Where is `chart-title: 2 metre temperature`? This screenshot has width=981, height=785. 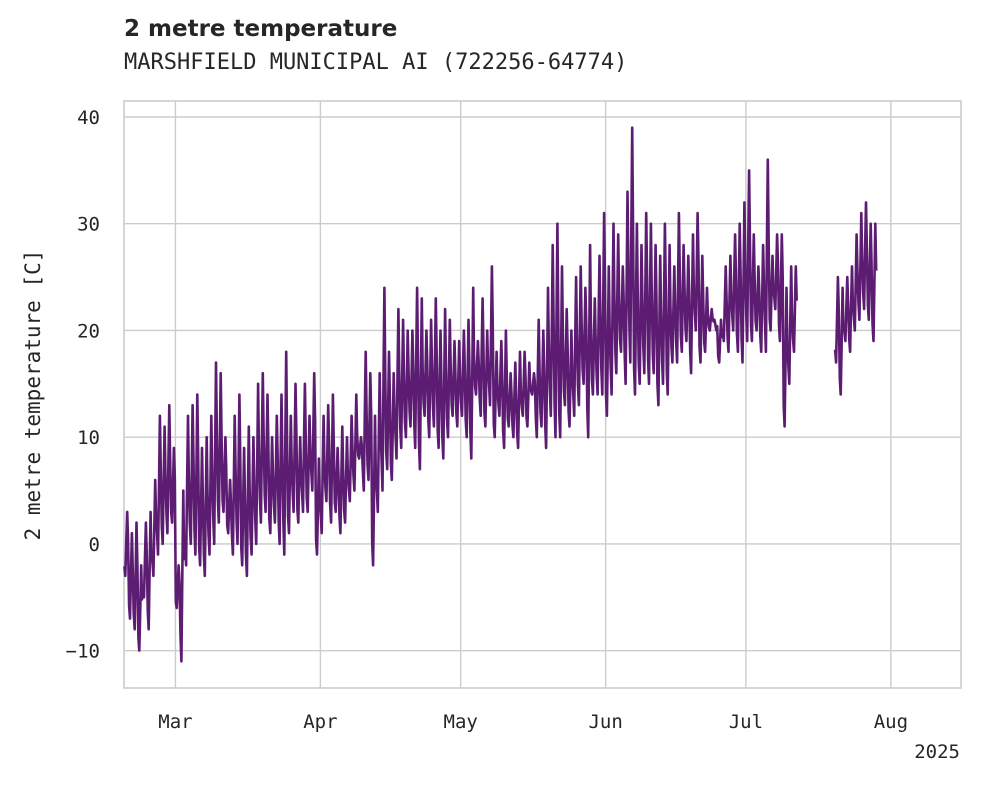 chart-title: 2 metre temperature is located at coordinates (261, 29).